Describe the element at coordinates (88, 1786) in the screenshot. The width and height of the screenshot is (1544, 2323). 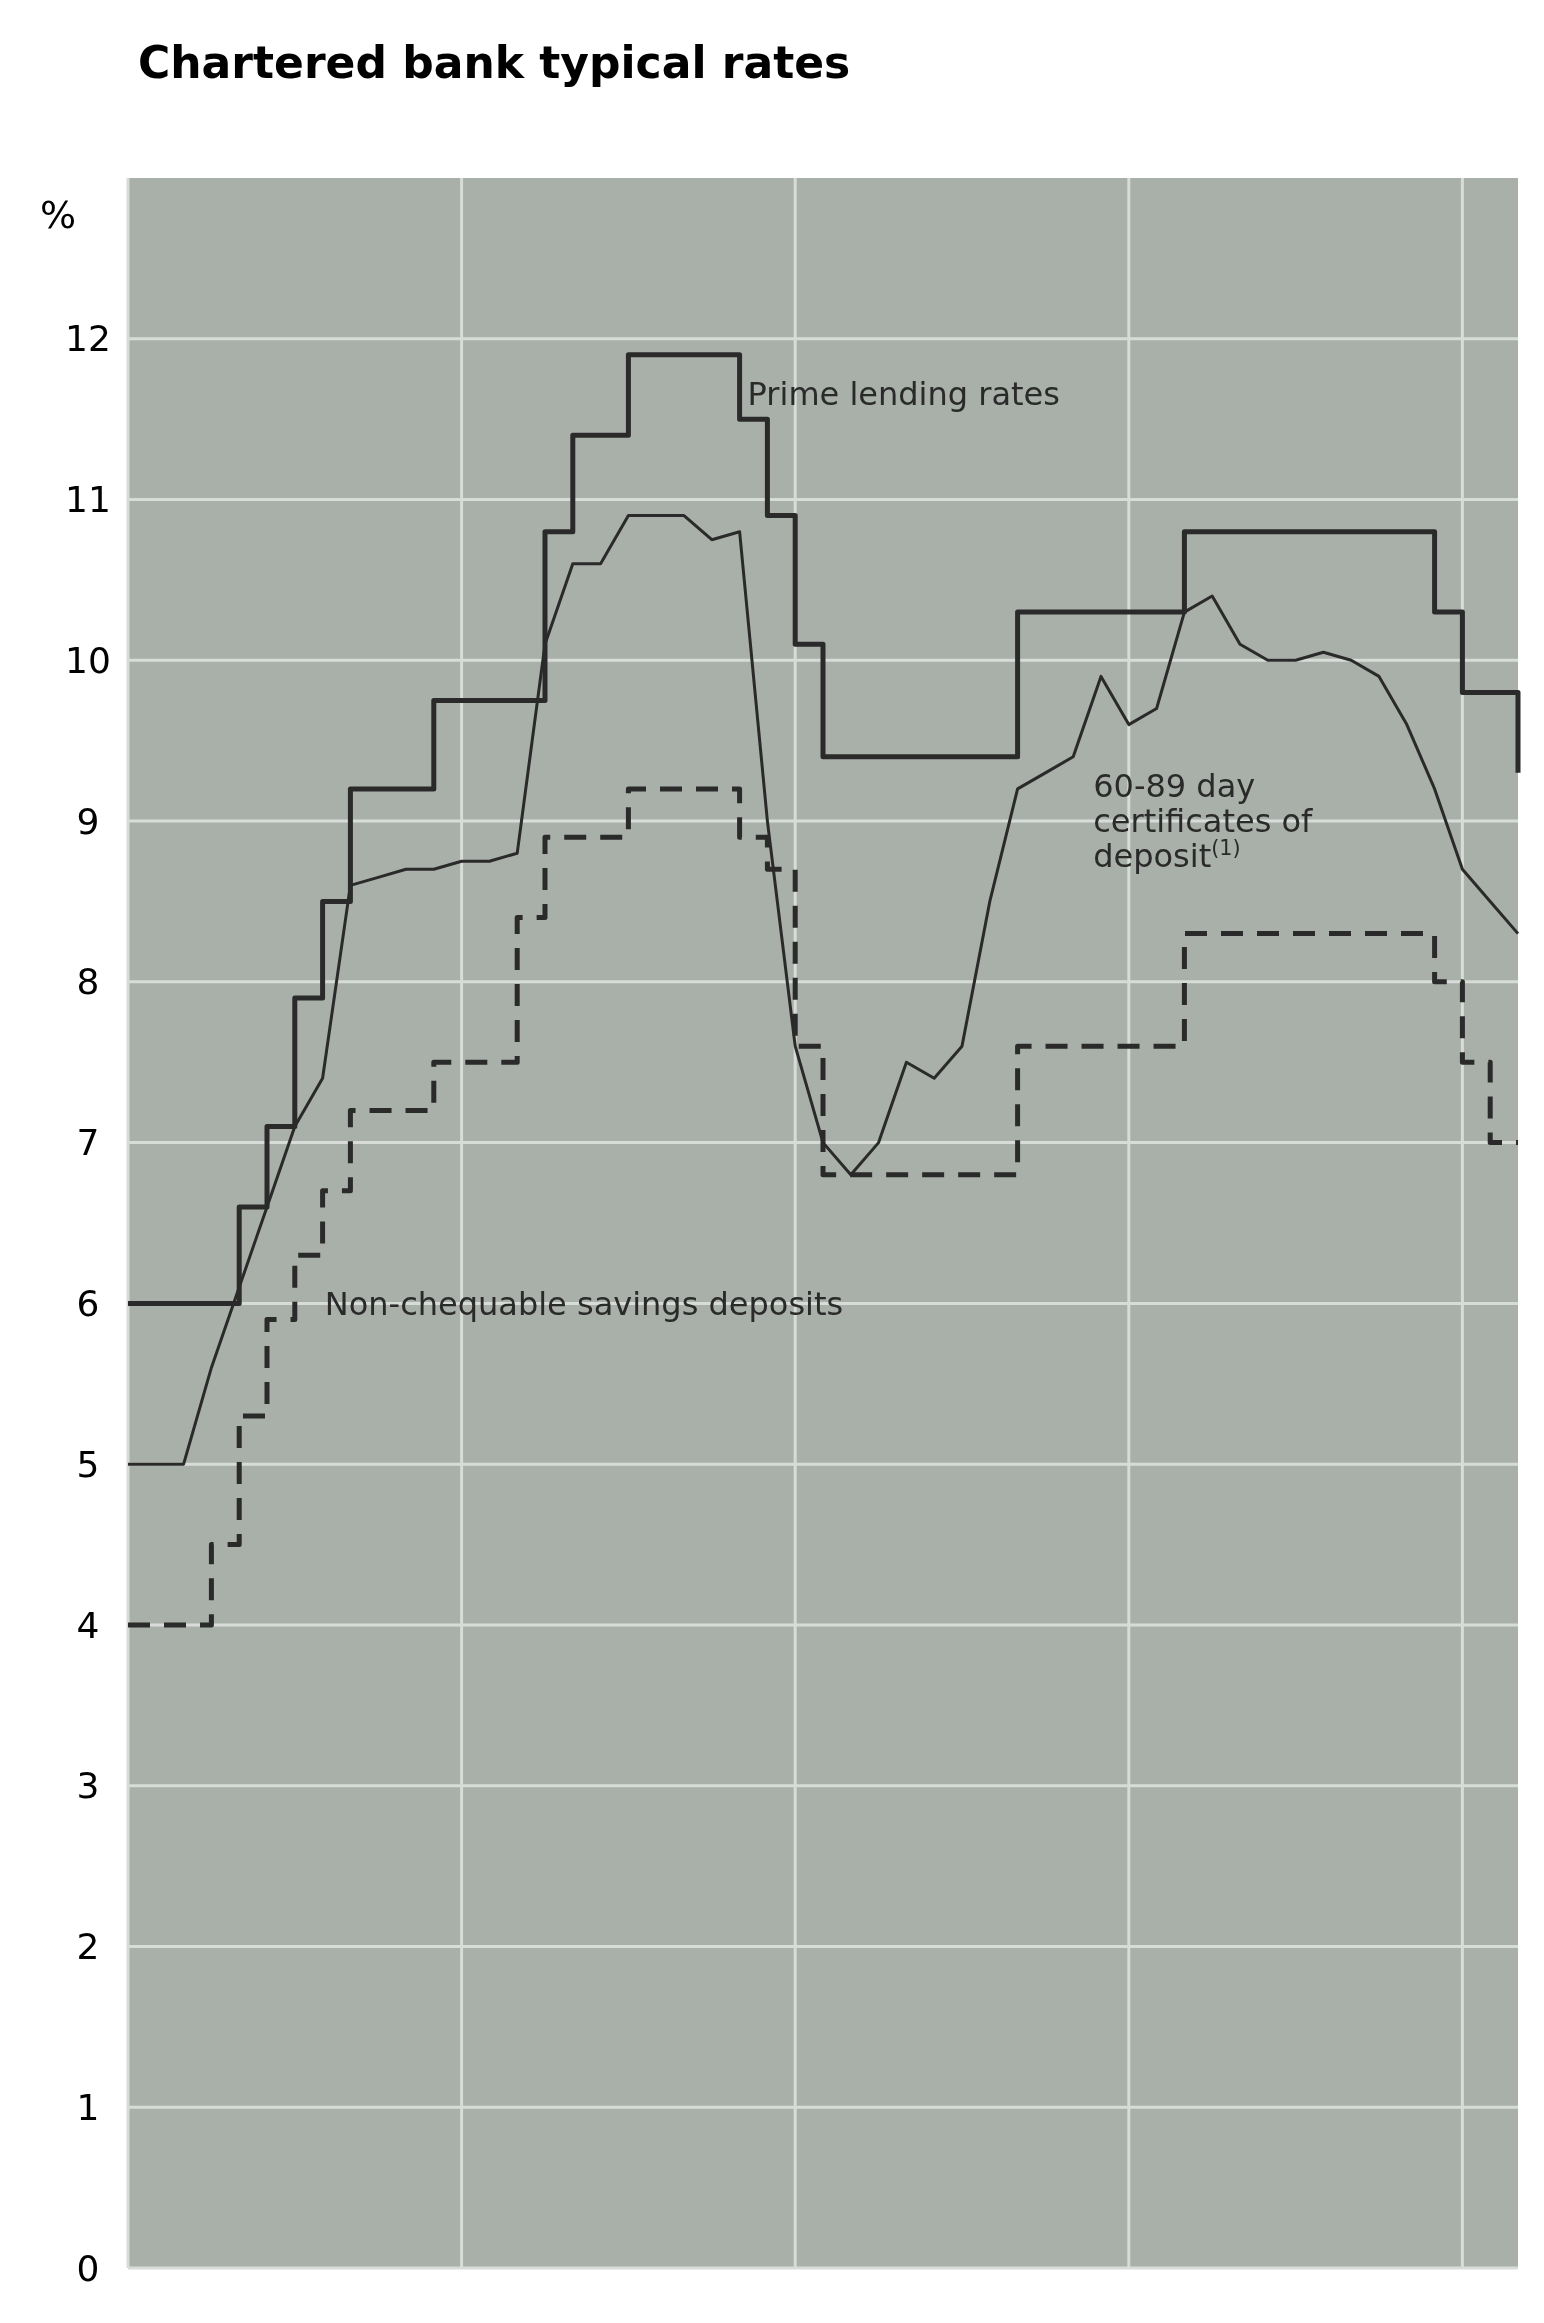
I see `y-tick-label: 3` at that location.